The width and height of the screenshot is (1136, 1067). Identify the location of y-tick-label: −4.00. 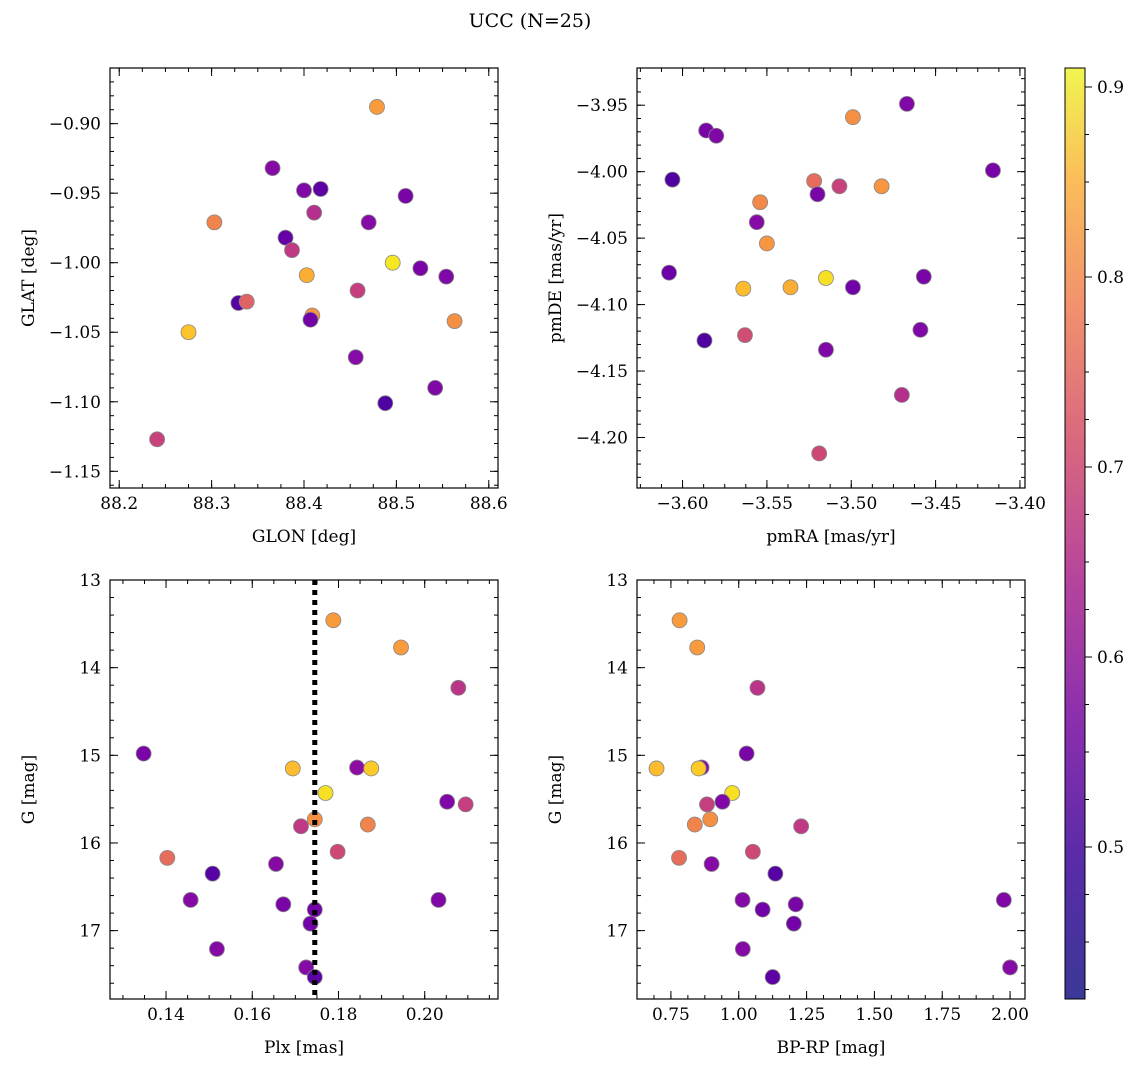
(602, 173).